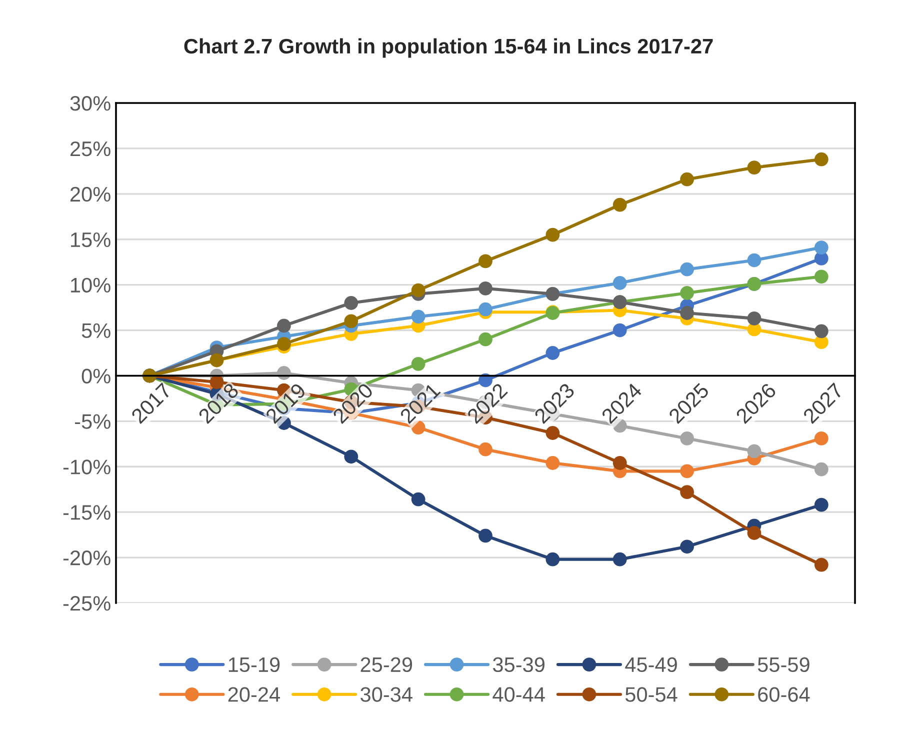 This screenshot has width=897, height=750. What do you see at coordinates (386, 694) in the screenshot?
I see `legend-label: 30-34` at bounding box center [386, 694].